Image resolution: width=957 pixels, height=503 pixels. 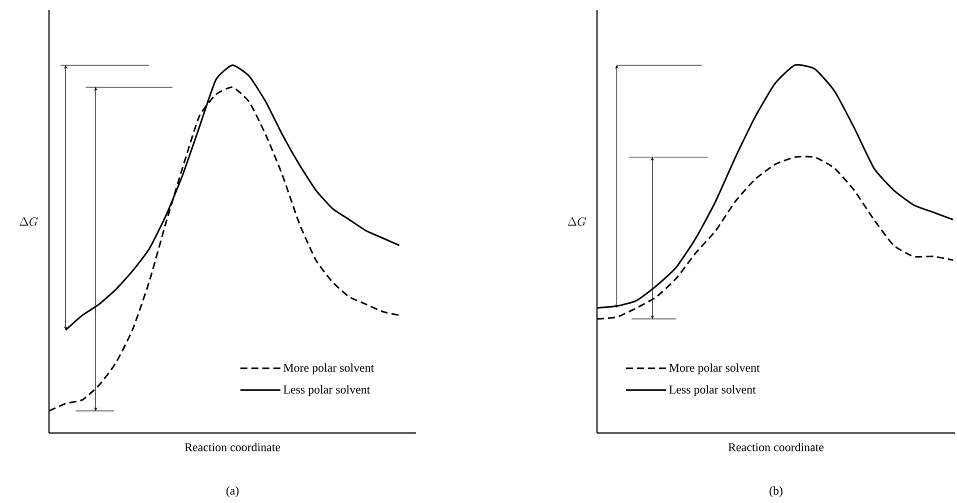 What do you see at coordinates (776, 492) in the screenshot?
I see `text: (b)` at bounding box center [776, 492].